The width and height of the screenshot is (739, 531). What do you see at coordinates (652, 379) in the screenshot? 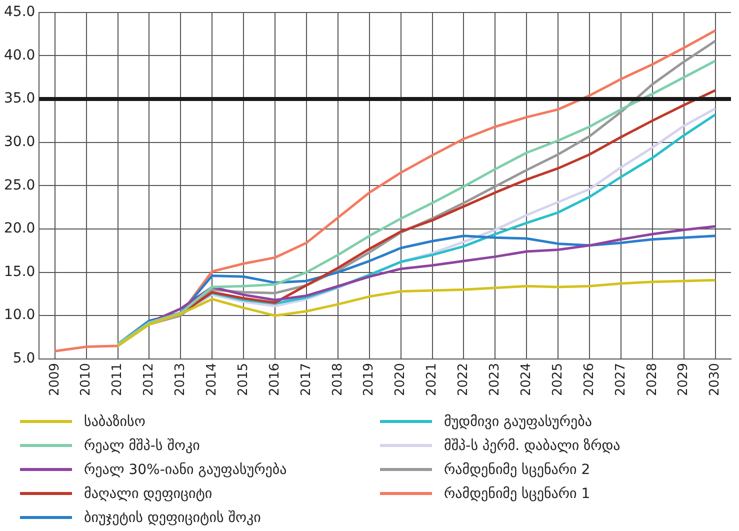
I see `x-tick-label: 2028` at bounding box center [652, 379].